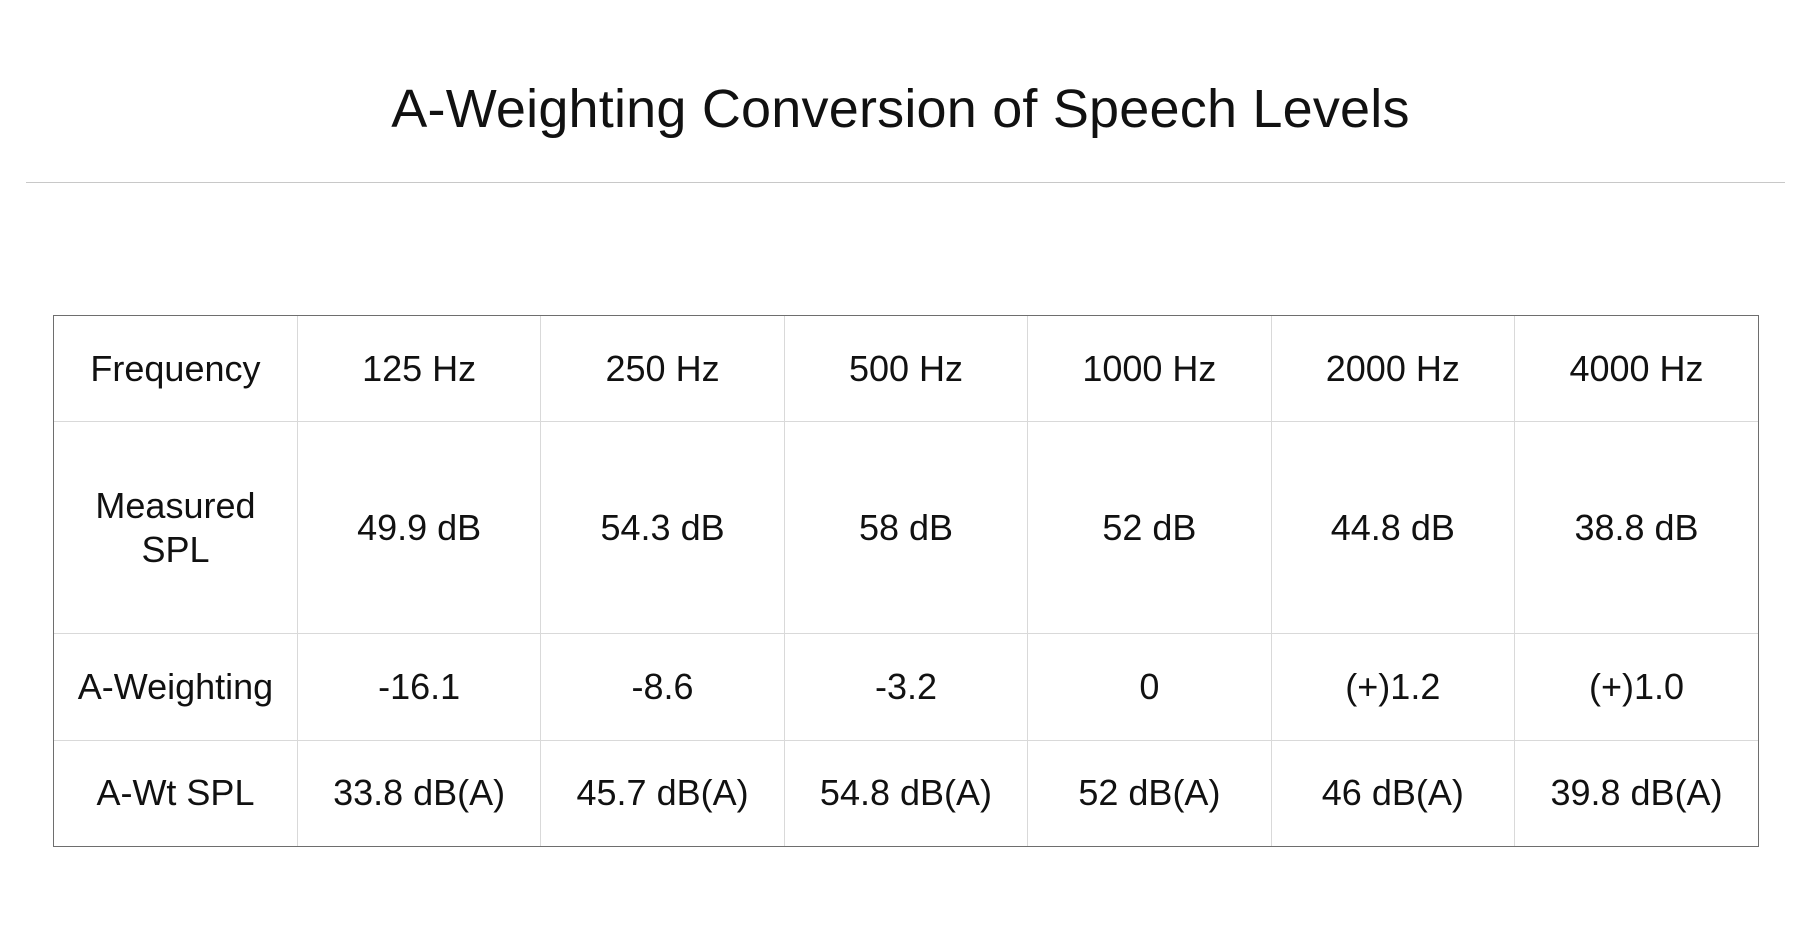 This screenshot has width=1801, height=949. I want to click on a-wt-spl-cell: 54.8 dB(A), so click(906, 792).